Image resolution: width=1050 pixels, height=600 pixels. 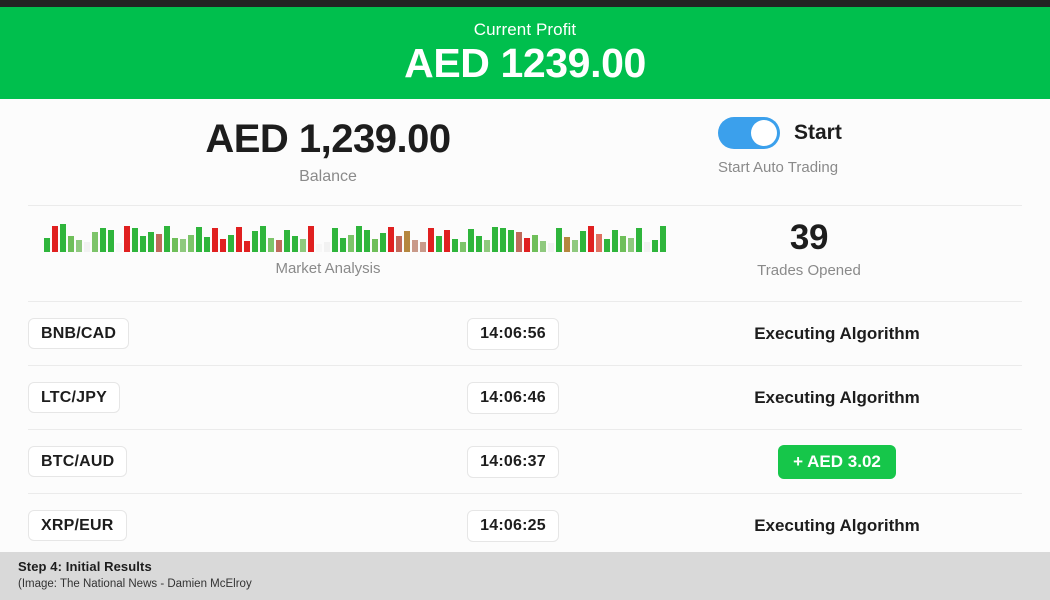 What do you see at coordinates (870, 133) in the screenshot?
I see `auto-trading-toggle-row: Start` at bounding box center [870, 133].